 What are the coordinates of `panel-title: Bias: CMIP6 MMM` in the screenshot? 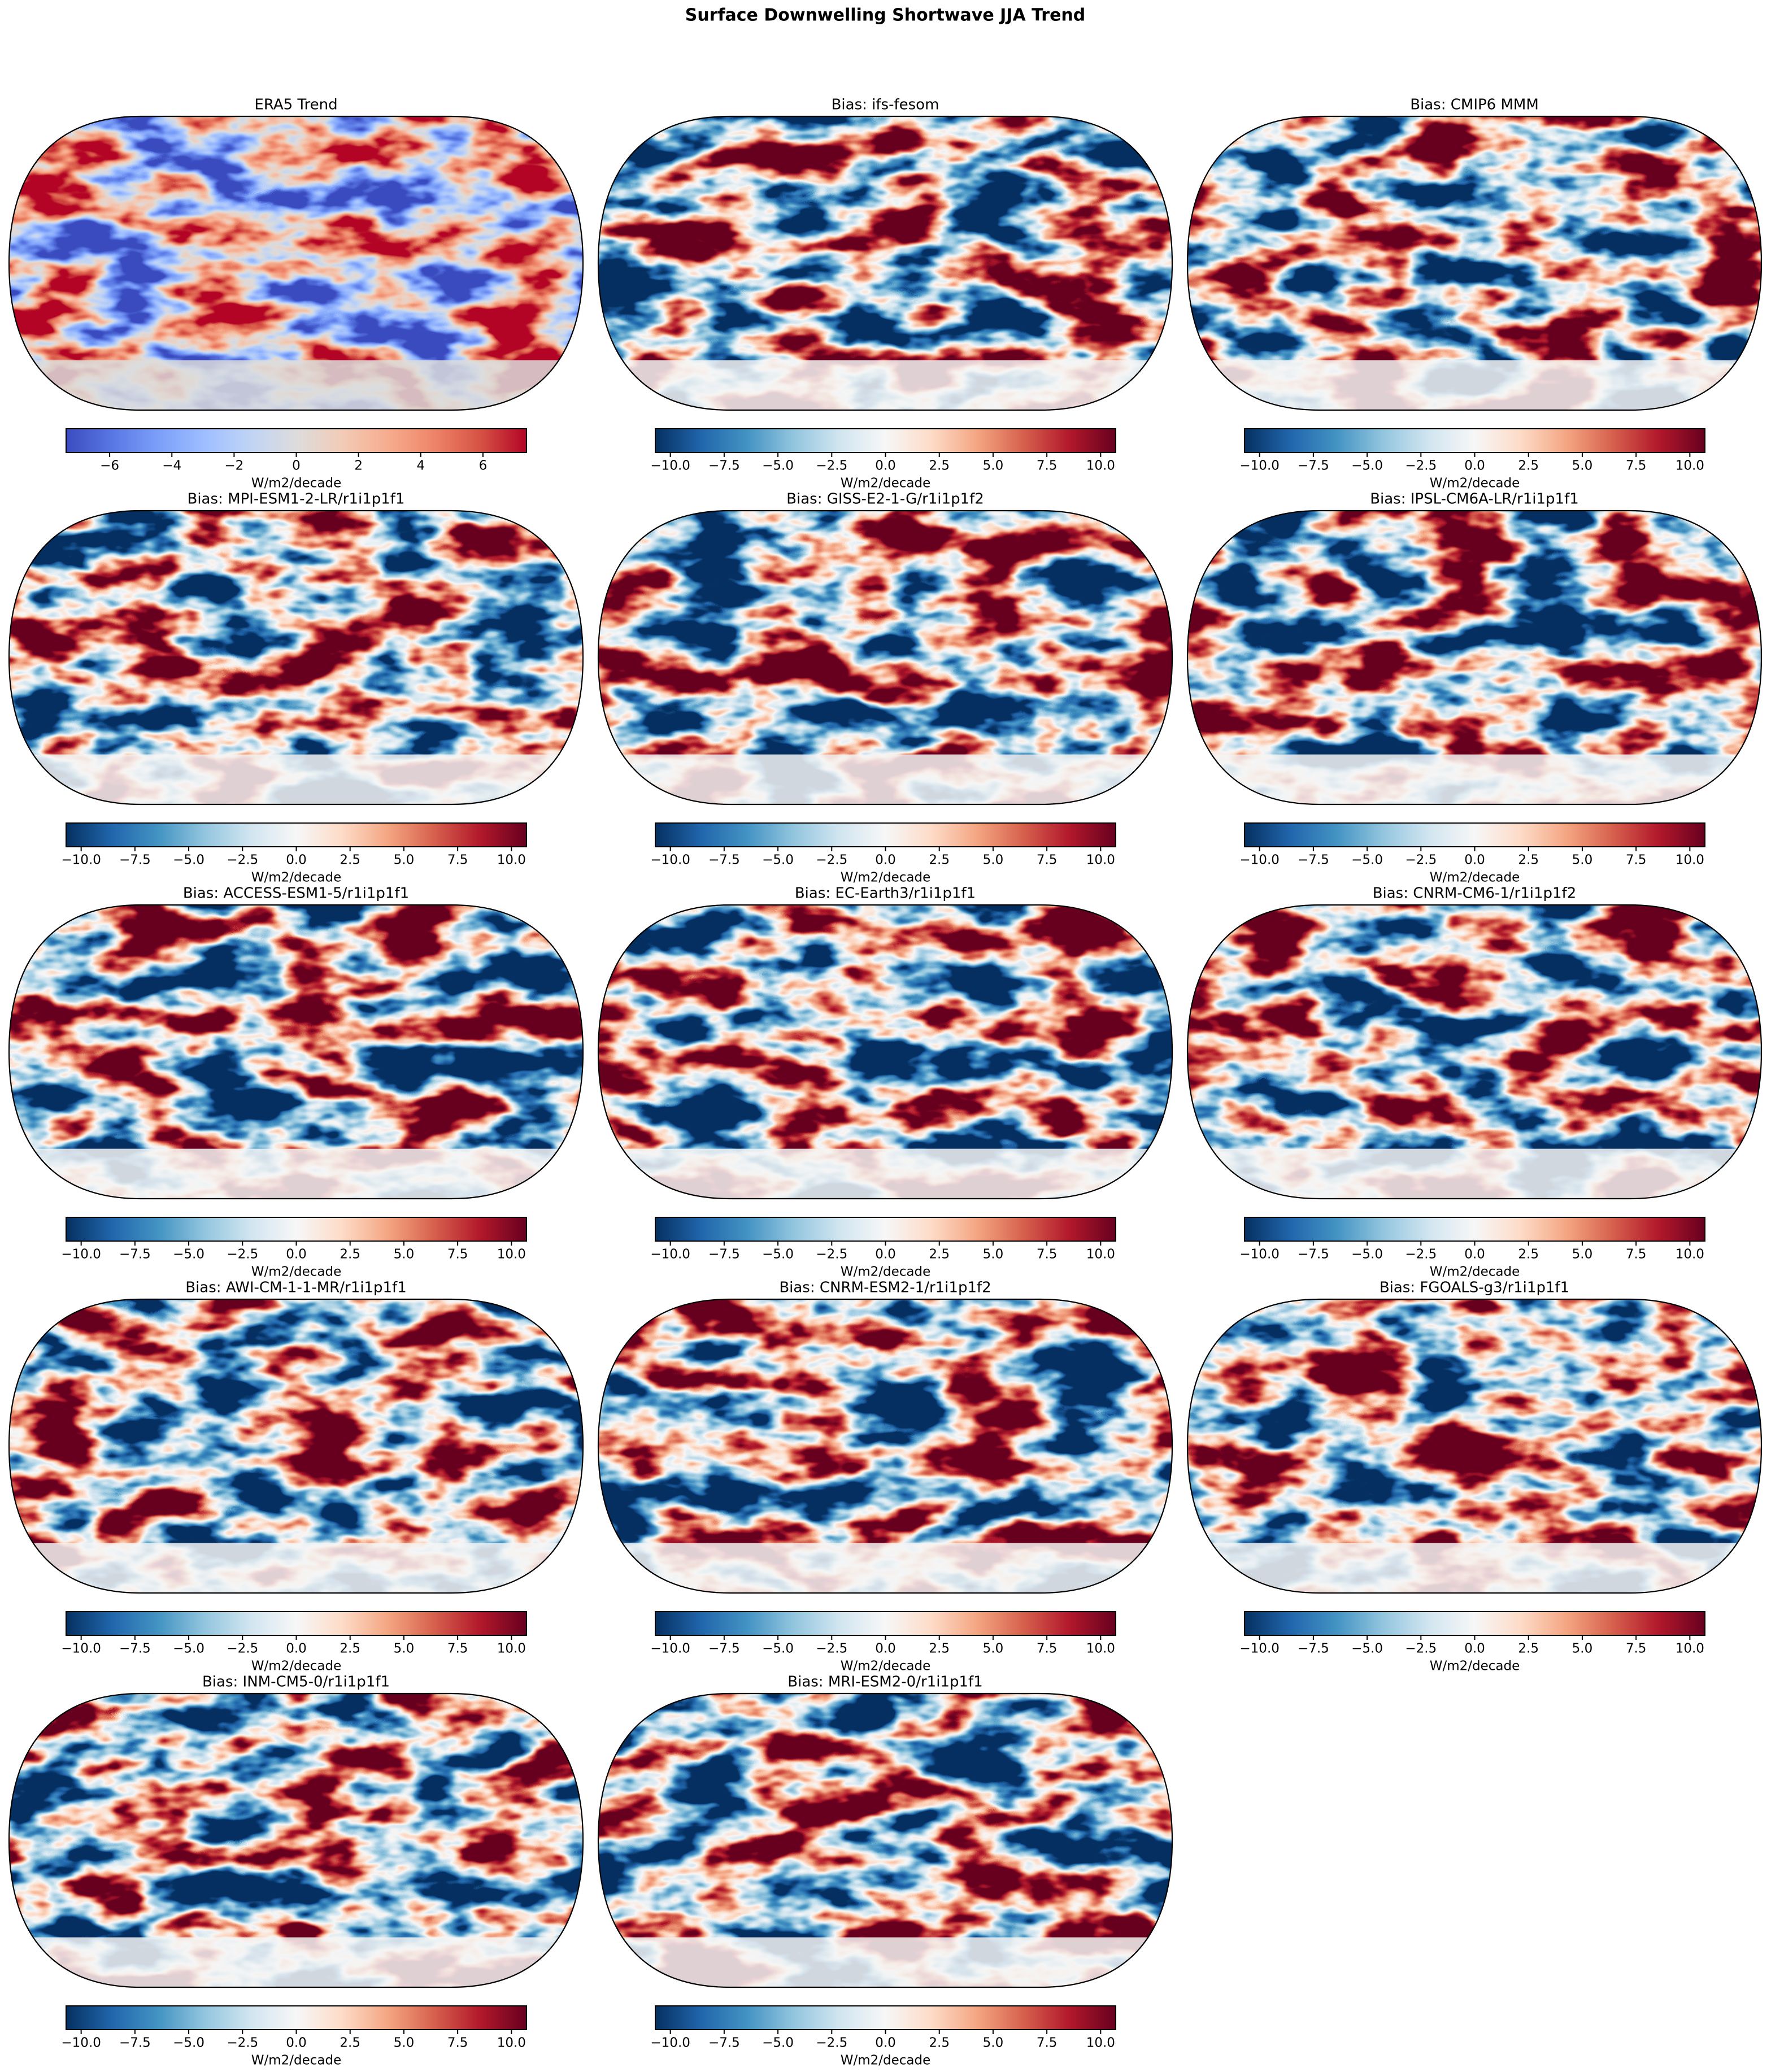 It's located at (1474, 106).